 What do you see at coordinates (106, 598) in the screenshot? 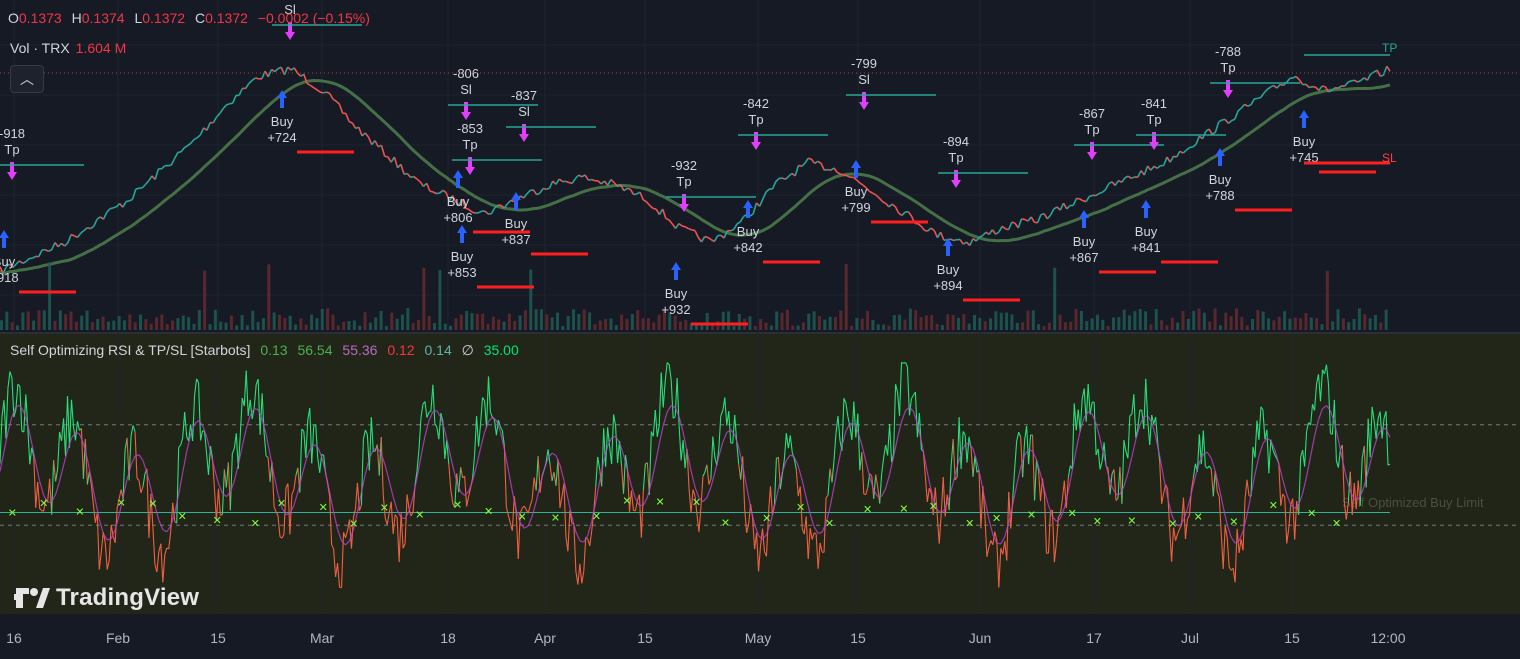
I see `tradingview-logo: TradingView` at bounding box center [106, 598].